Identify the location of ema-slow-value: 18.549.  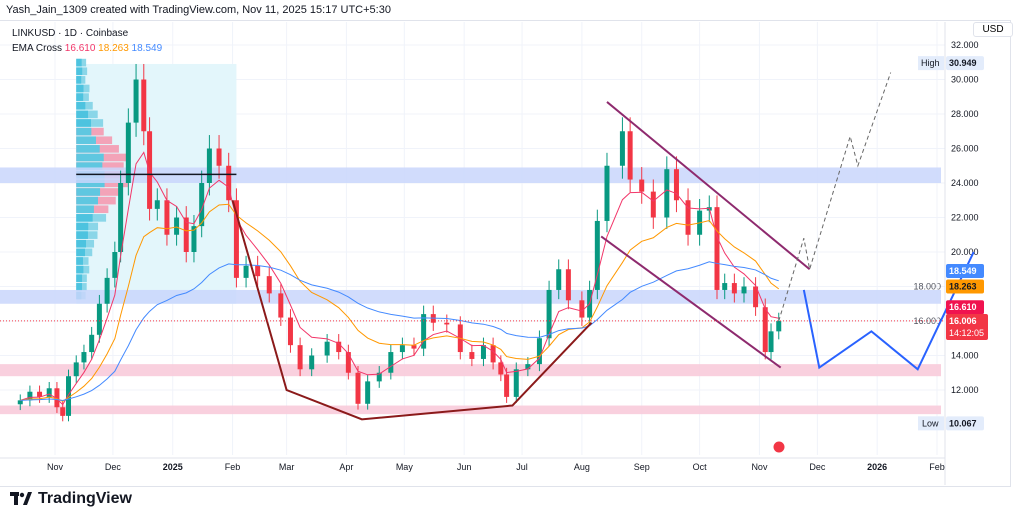
(147, 48).